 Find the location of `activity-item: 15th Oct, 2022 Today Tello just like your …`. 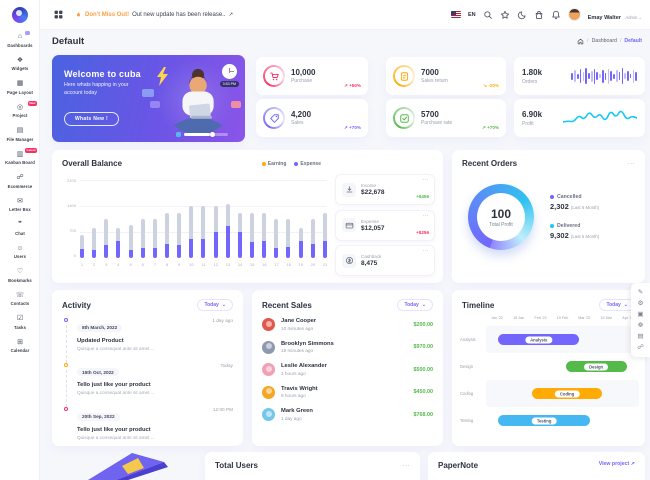

activity-item: 15th Oct, 2022 Today Tello just like your … is located at coordinates (148, 384).